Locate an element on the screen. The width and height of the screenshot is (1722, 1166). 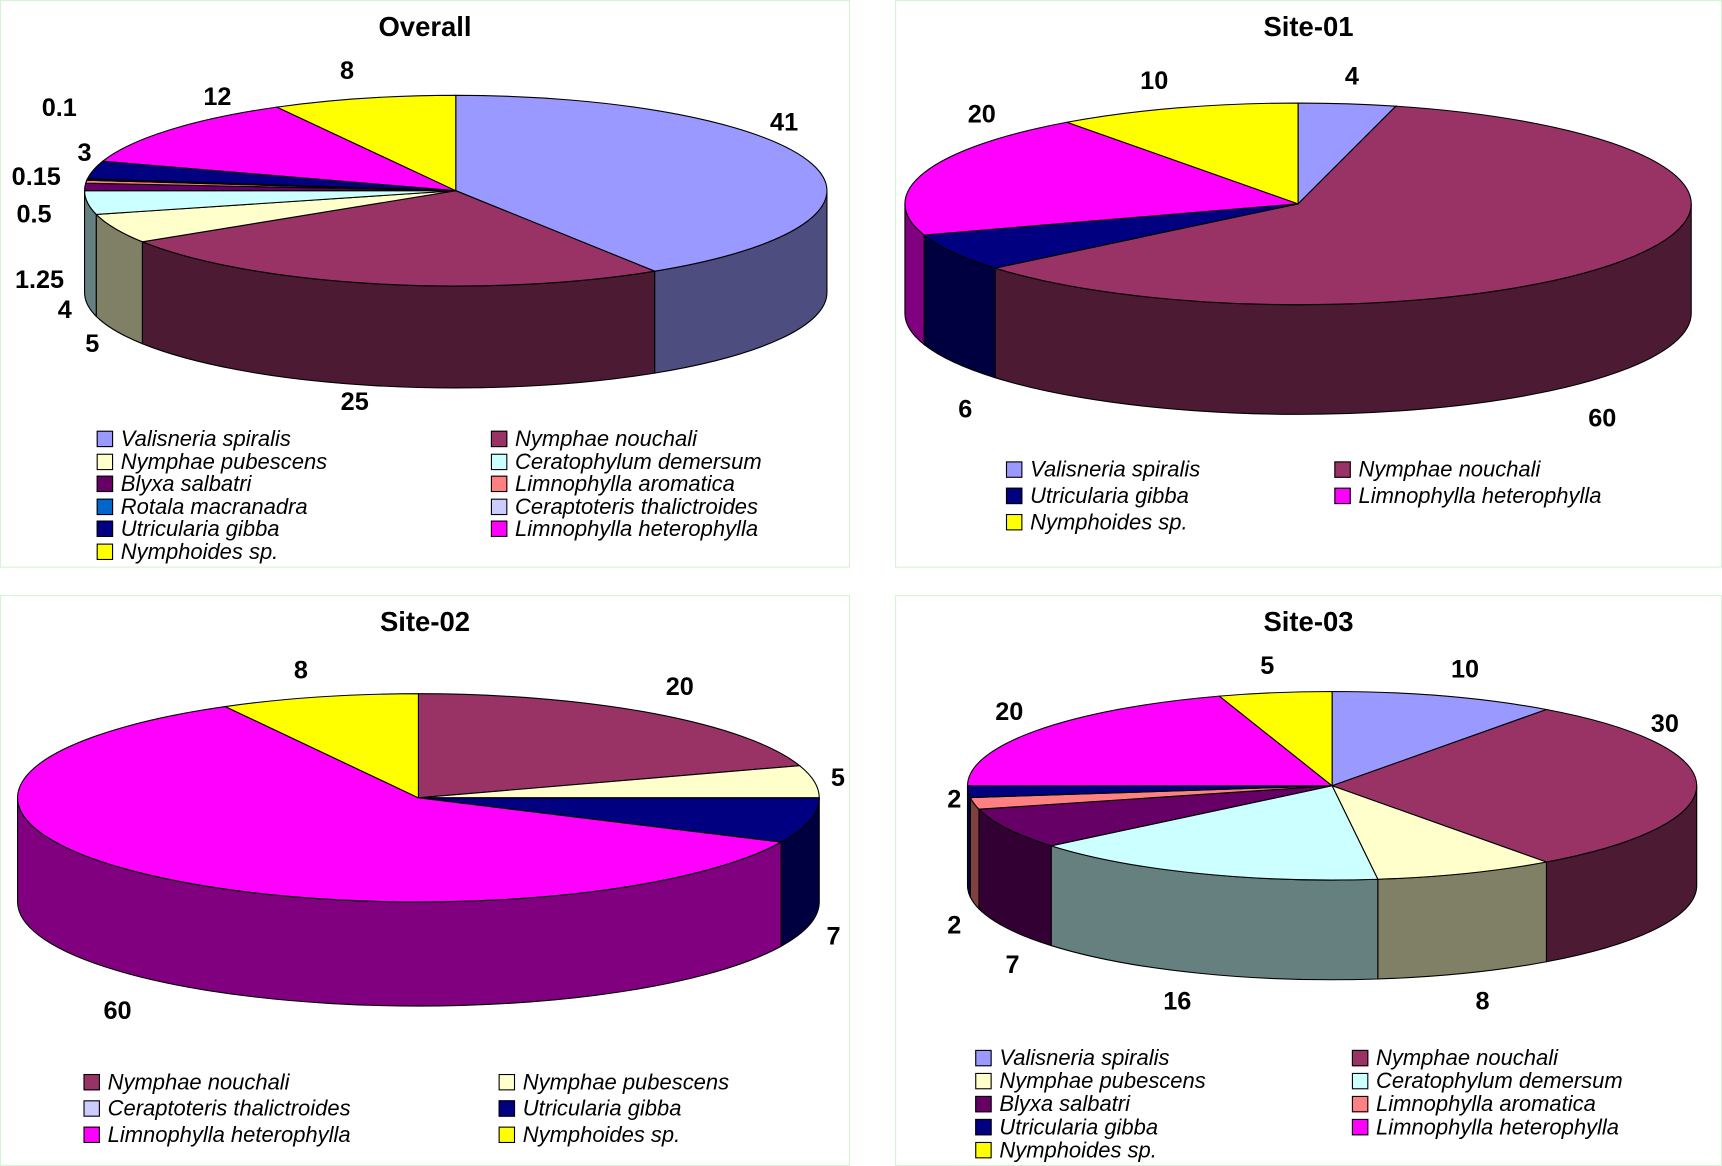
data-label: 30 is located at coordinates (1665, 724).